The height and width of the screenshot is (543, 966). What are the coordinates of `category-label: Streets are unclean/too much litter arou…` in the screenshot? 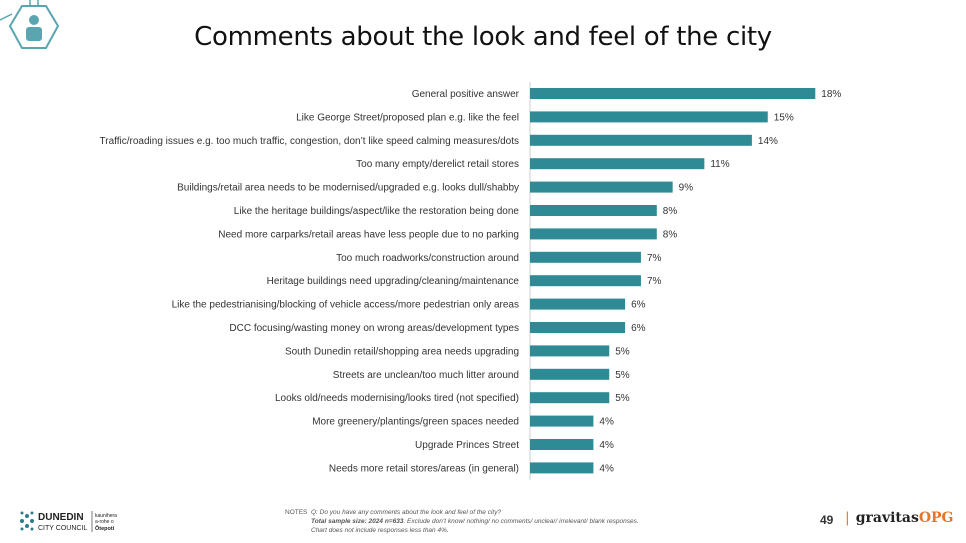 It's located at (426, 375).